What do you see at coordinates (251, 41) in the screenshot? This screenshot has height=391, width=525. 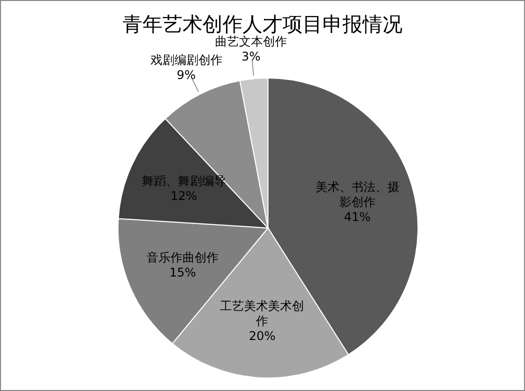 I see `slice-label: 曲艺文本创作` at bounding box center [251, 41].